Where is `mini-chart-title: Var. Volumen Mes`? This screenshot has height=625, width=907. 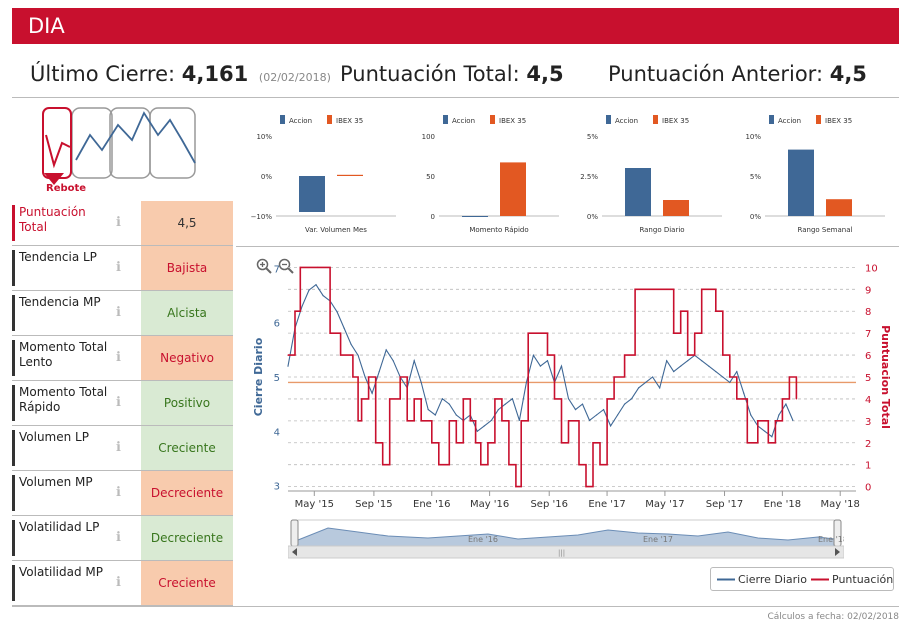 mini-chart-title: Var. Volumen Mes is located at coordinates (336, 230).